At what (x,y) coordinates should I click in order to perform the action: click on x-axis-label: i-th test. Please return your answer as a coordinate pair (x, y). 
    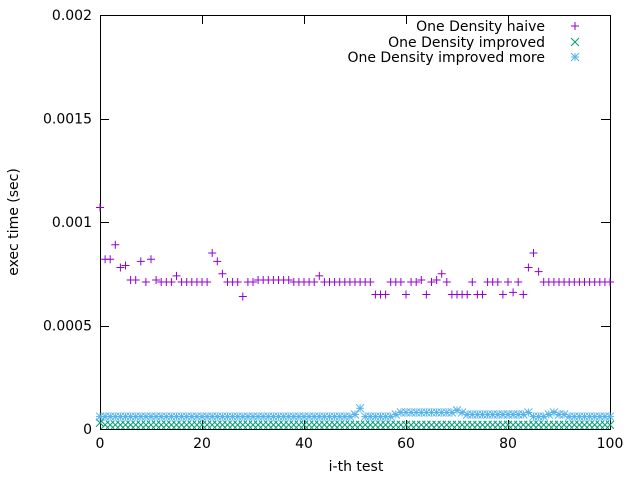
    Looking at the image, I should click on (356, 467).